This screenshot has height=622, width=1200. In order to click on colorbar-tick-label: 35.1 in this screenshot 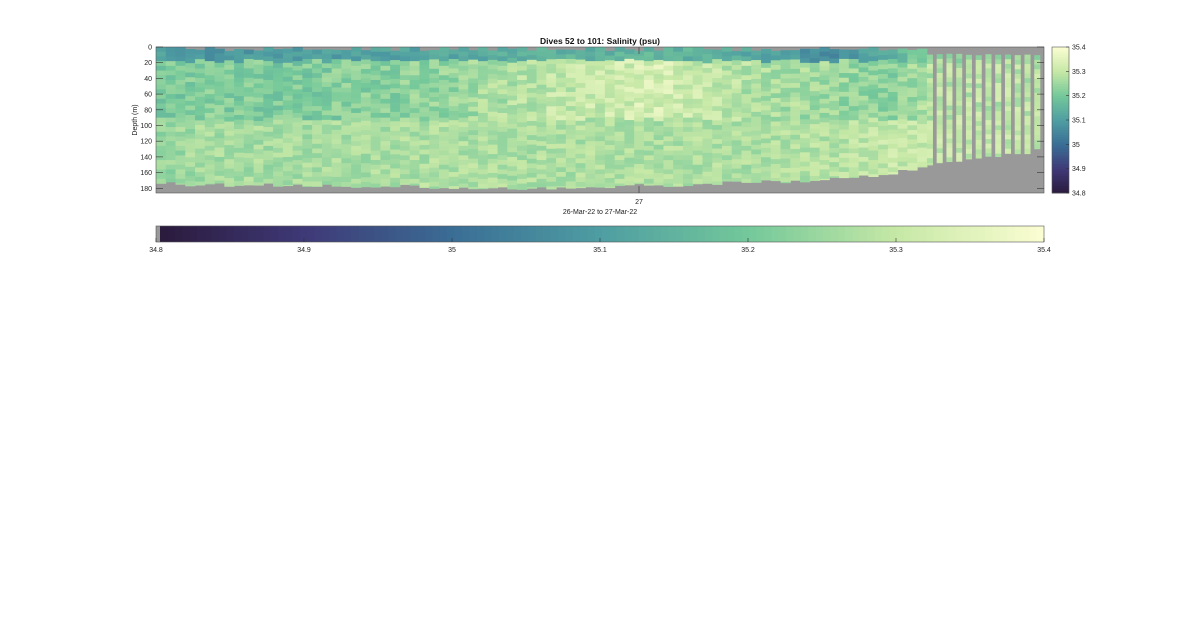, I will do `click(1079, 121)`.